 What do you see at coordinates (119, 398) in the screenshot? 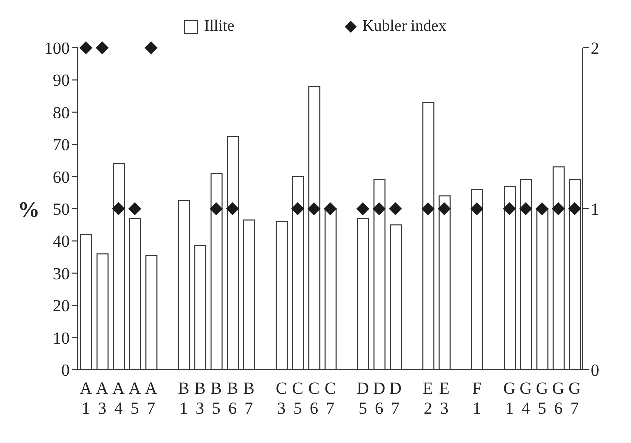
I see `x-tick-label: A 4` at bounding box center [119, 398].